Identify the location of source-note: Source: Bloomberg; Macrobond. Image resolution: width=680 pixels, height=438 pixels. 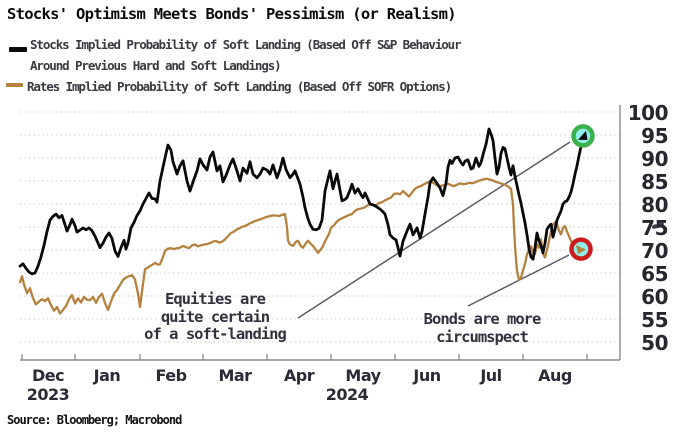
(94, 420).